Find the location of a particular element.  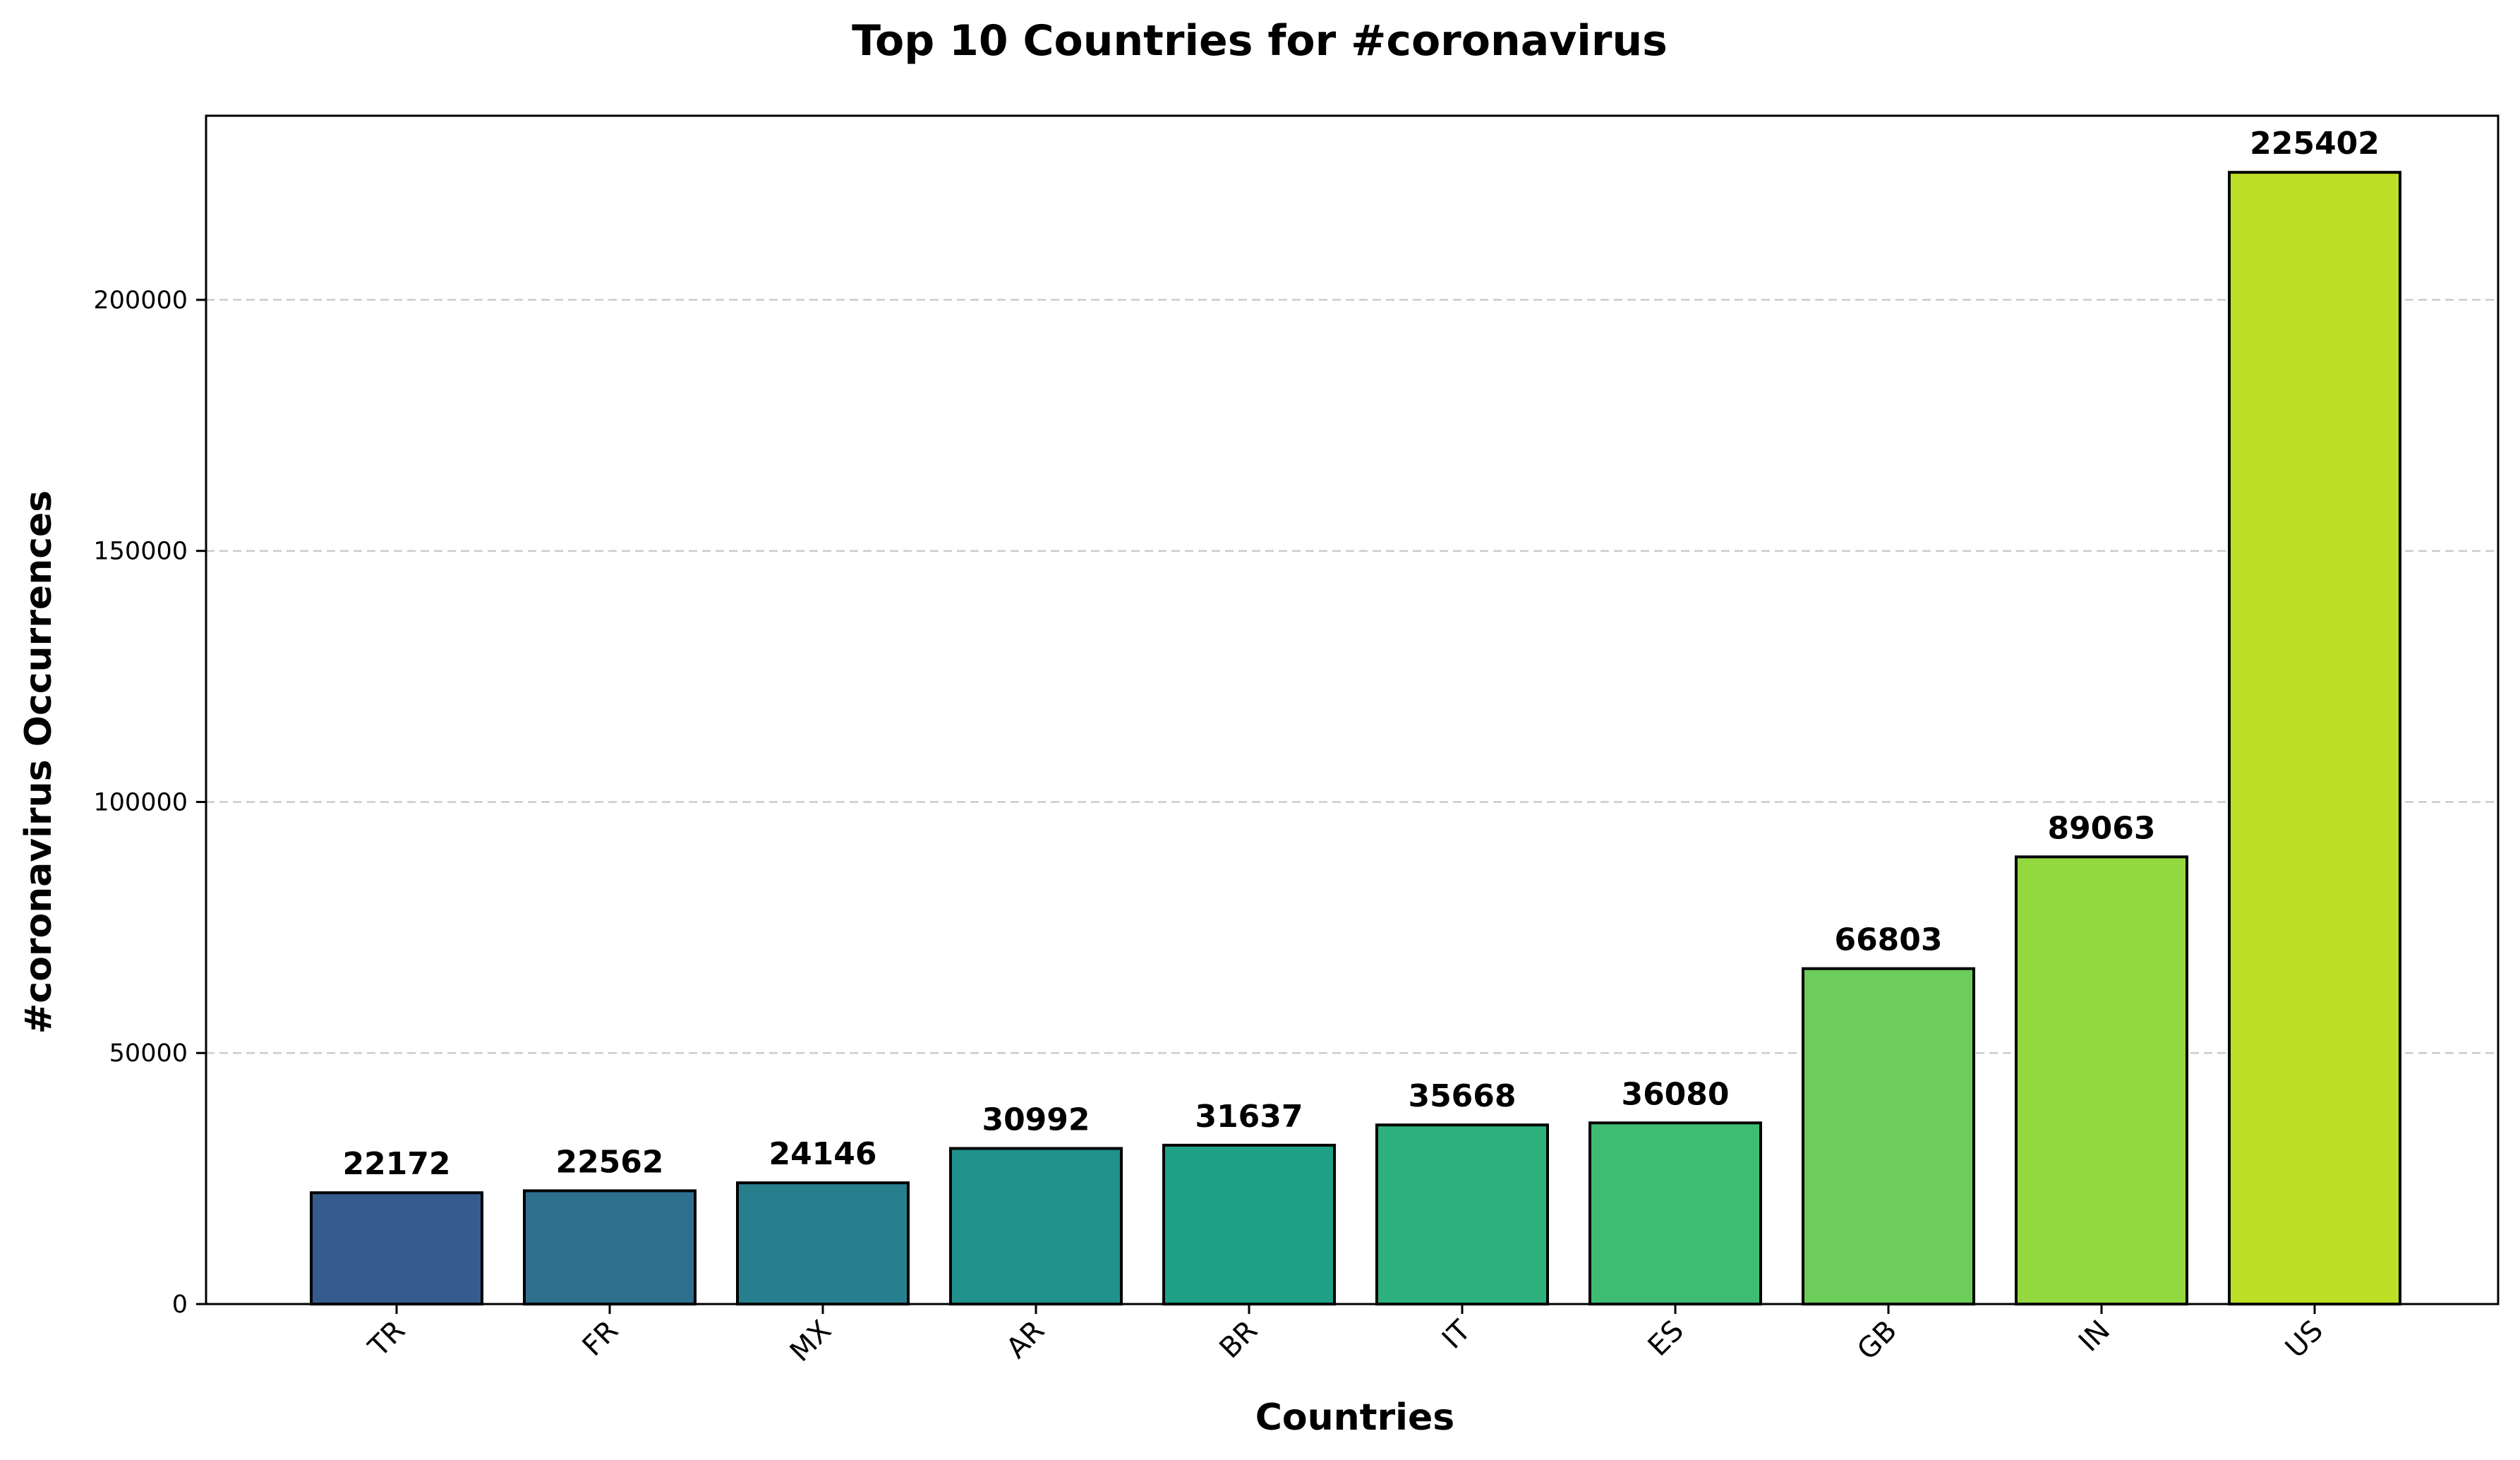

data-label: 66803 is located at coordinates (1888, 940).